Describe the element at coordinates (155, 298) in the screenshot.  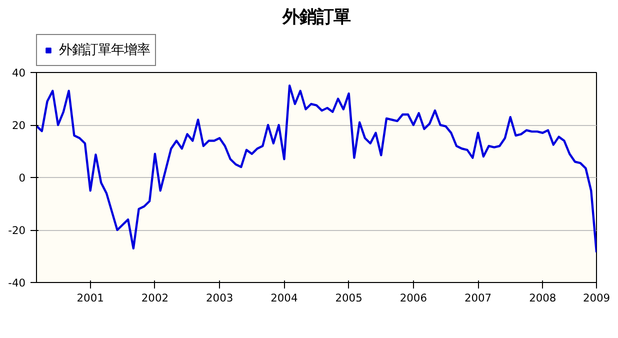
I see `x-tick-label: 2002` at that location.